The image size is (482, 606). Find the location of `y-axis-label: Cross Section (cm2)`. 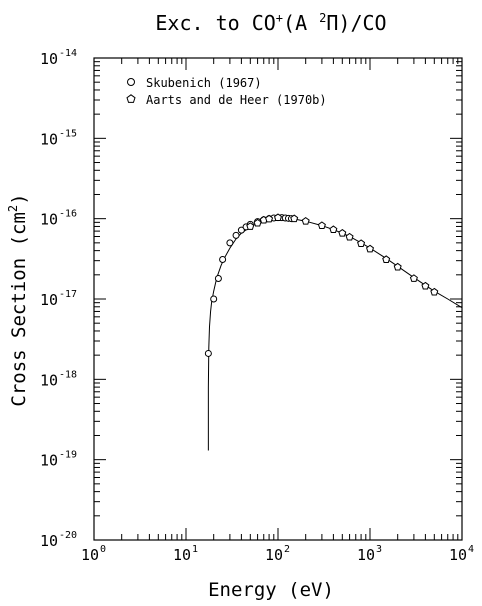

y-axis-label: Cross Section (cm2) is located at coordinates (18, 299).